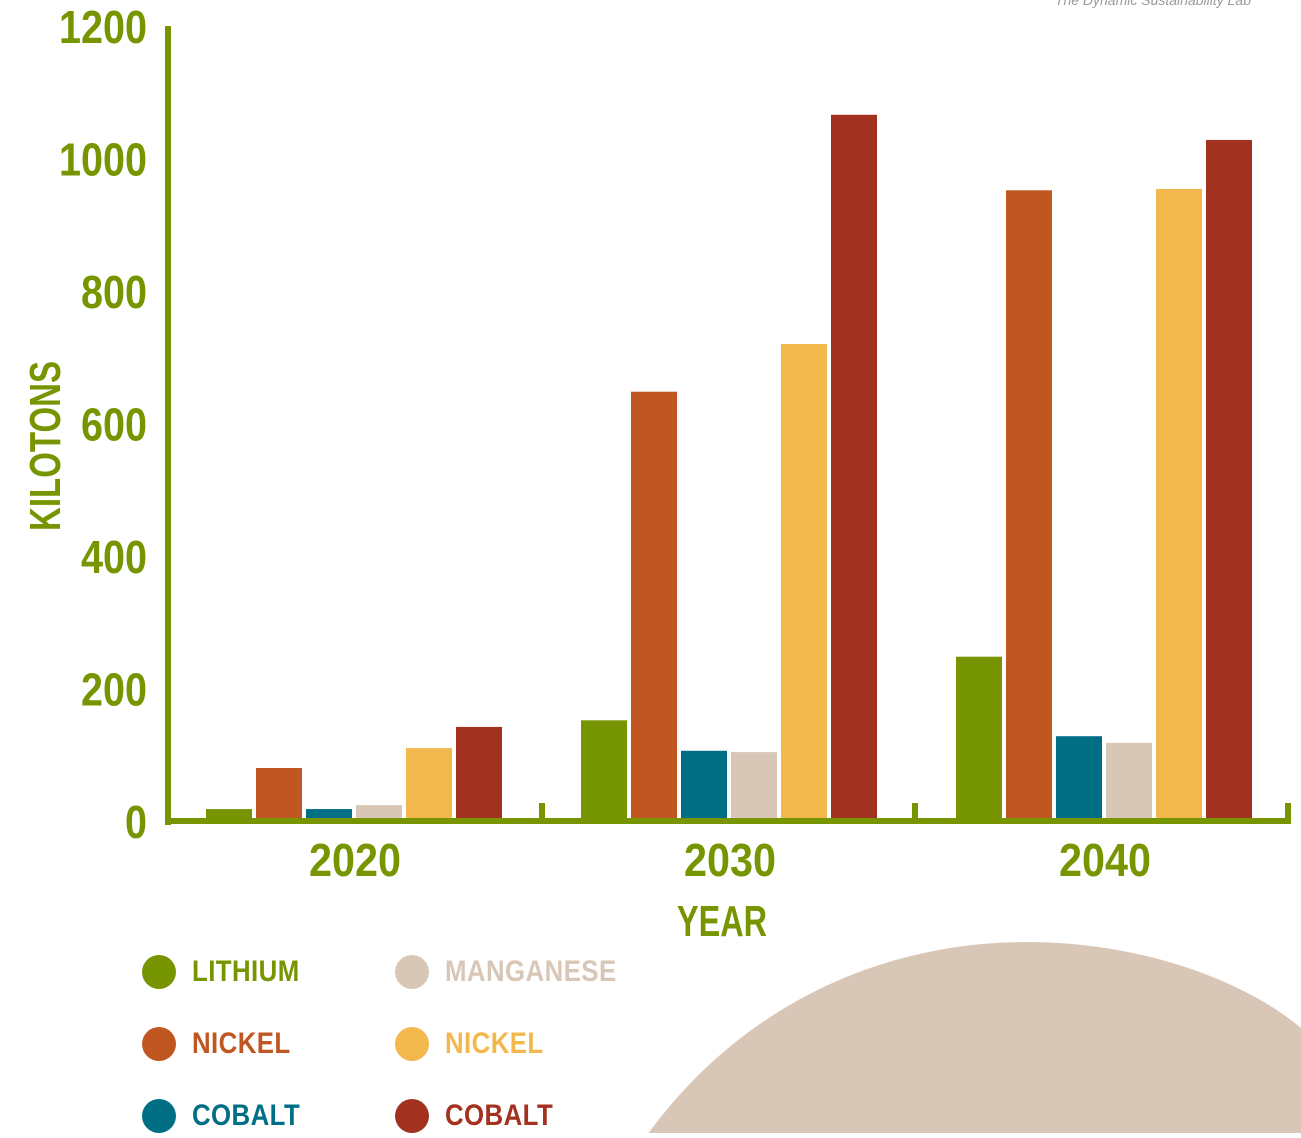 The width and height of the screenshot is (1301, 1138). What do you see at coordinates (246, 971) in the screenshot?
I see `legend-label: LITHIUM` at bounding box center [246, 971].